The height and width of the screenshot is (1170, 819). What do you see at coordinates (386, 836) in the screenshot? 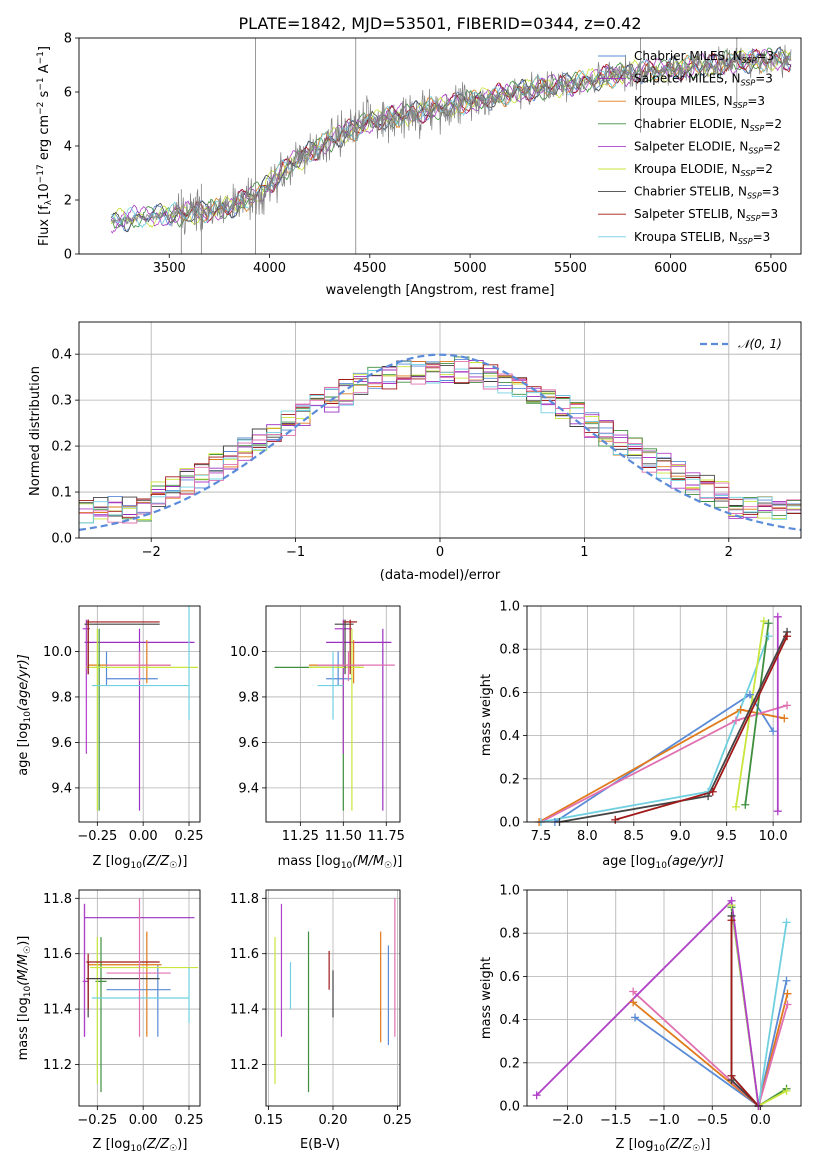
I see `age-vs-mass-xtick-label: 11.75` at bounding box center [386, 836].